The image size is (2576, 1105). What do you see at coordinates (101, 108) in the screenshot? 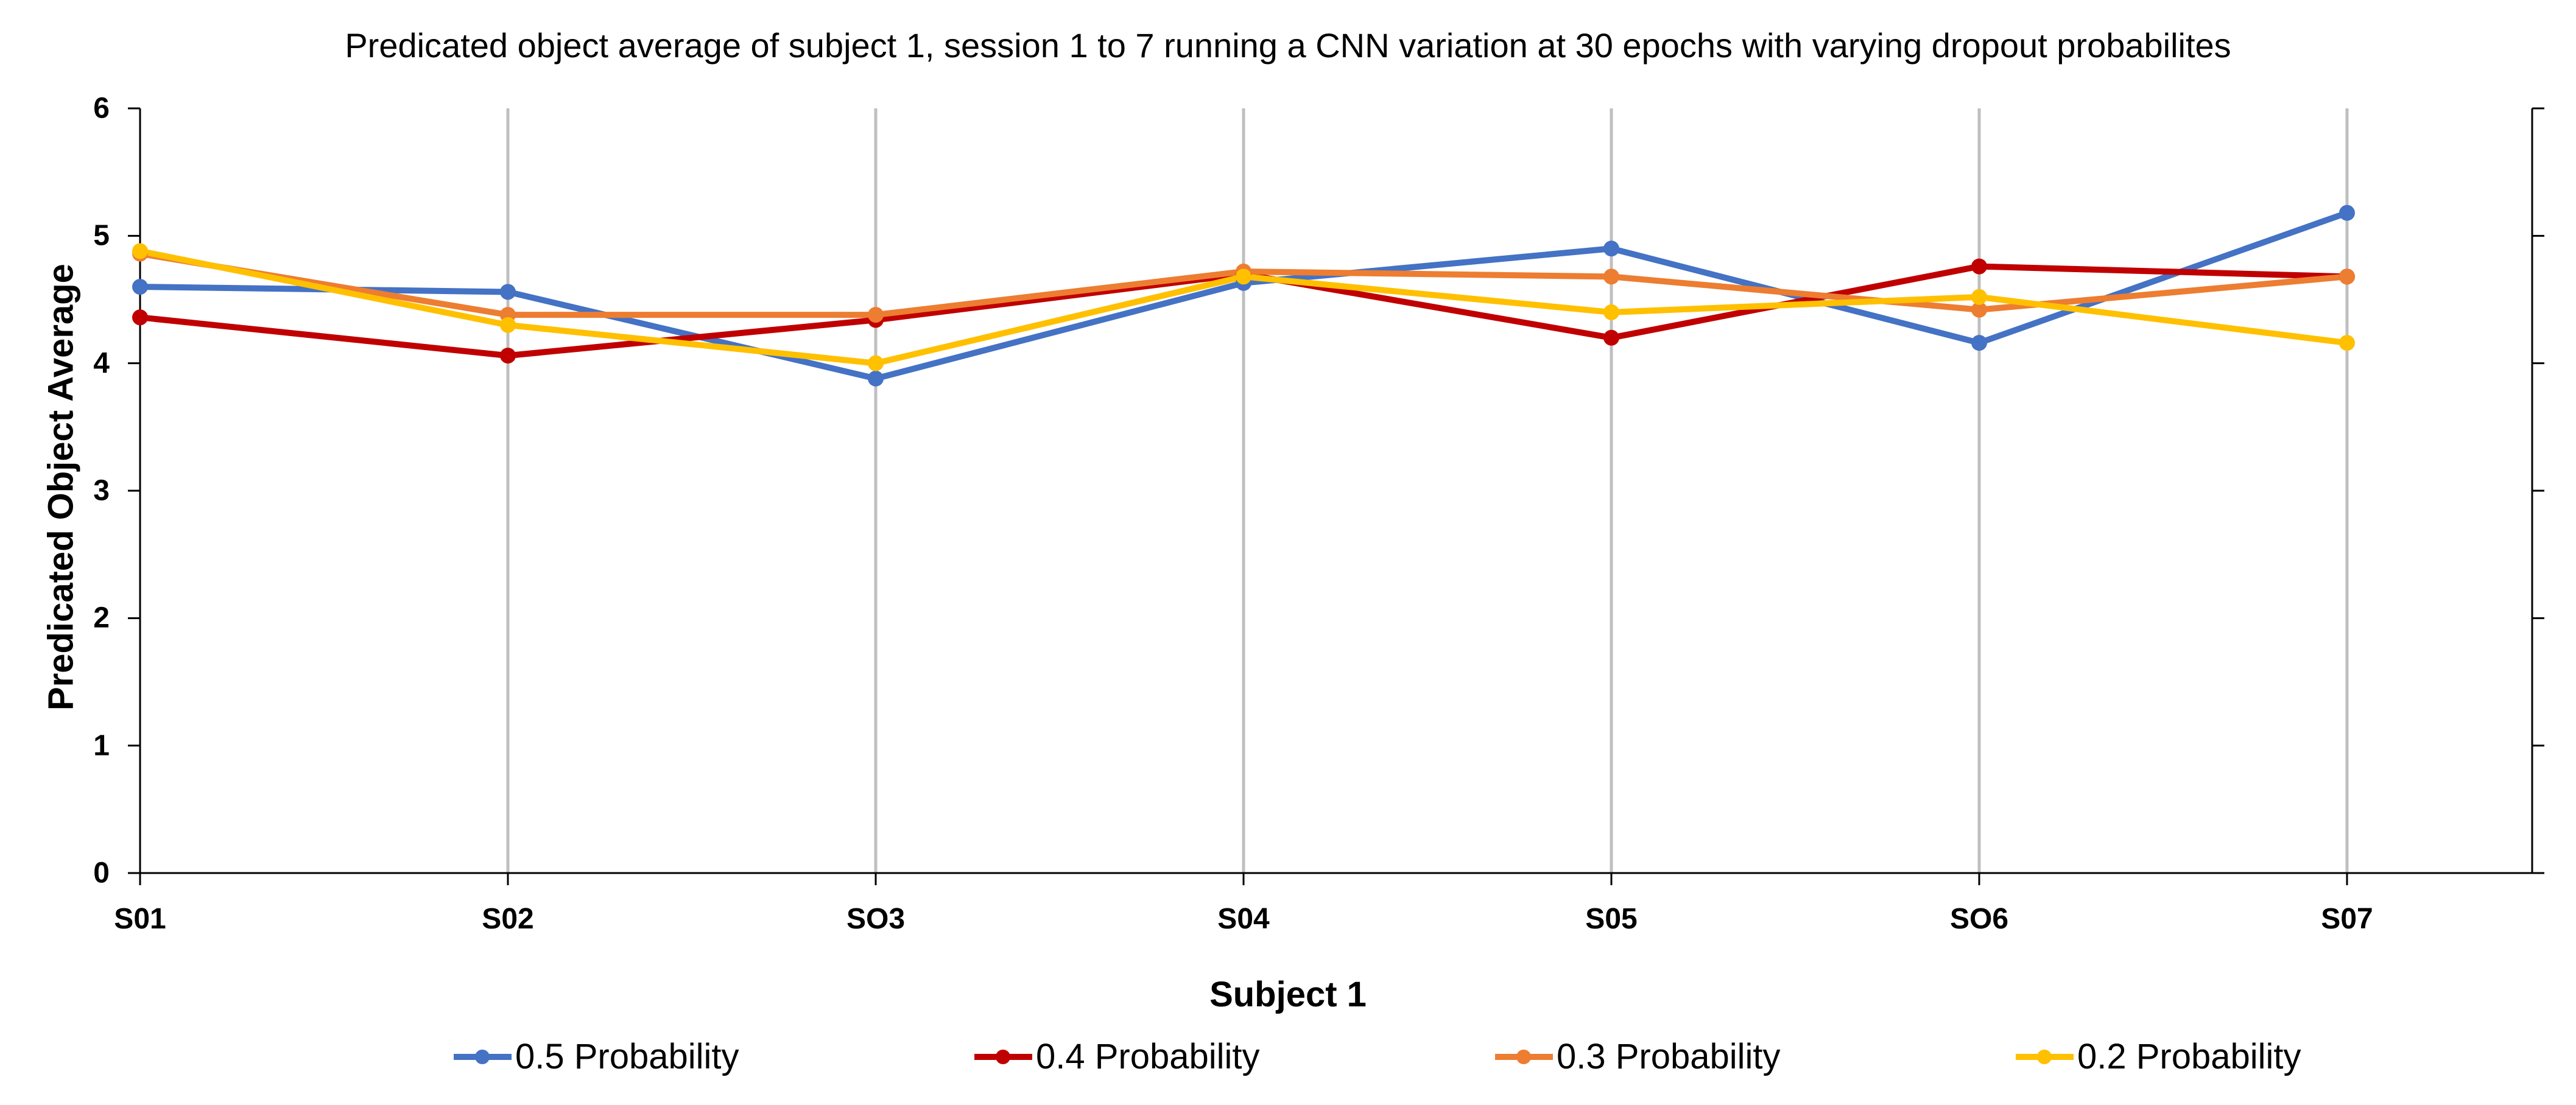
I see `y-tick-label: 6` at bounding box center [101, 108].